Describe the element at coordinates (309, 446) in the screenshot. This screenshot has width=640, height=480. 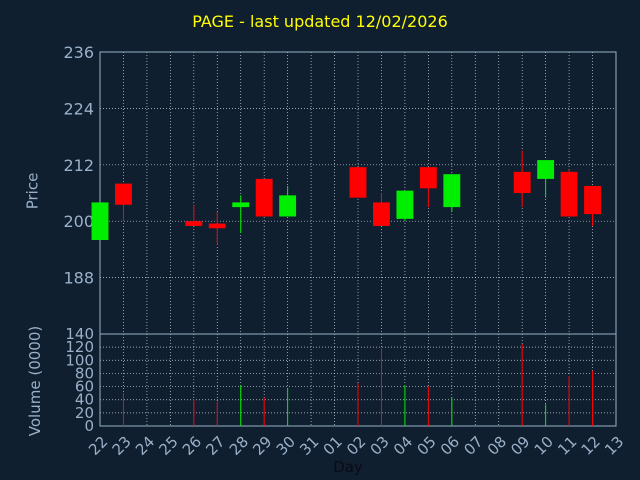
I see `x-tick-label: 31` at that location.